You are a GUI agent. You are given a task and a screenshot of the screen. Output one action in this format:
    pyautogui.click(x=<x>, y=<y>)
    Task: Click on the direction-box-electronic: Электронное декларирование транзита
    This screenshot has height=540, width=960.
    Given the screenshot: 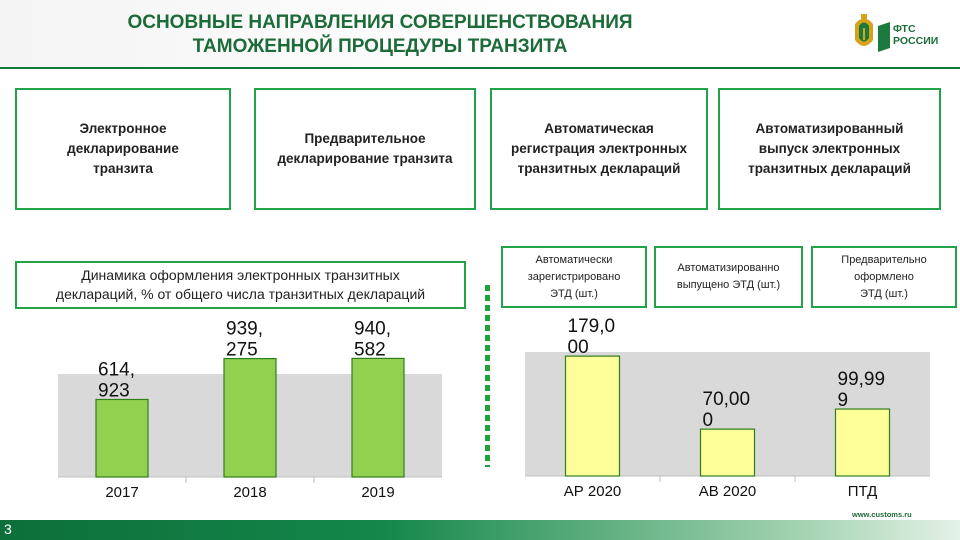 What is the action you would take?
    pyautogui.click(x=123, y=149)
    